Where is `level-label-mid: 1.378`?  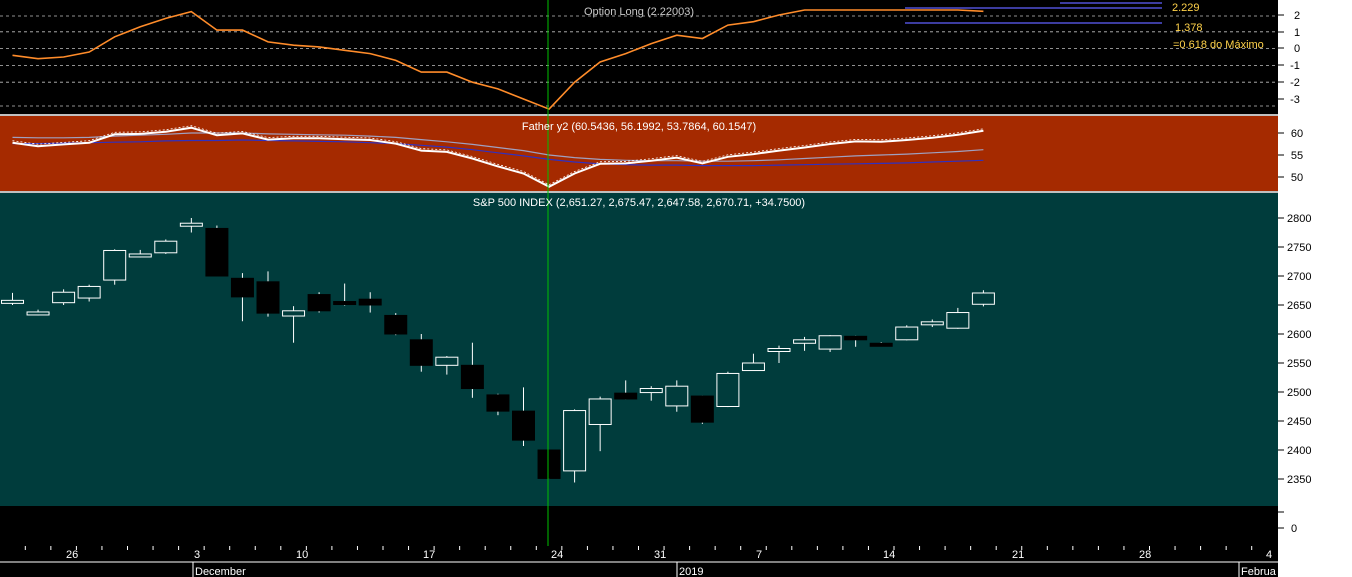 level-label-mid: 1.378 is located at coordinates (1189, 28).